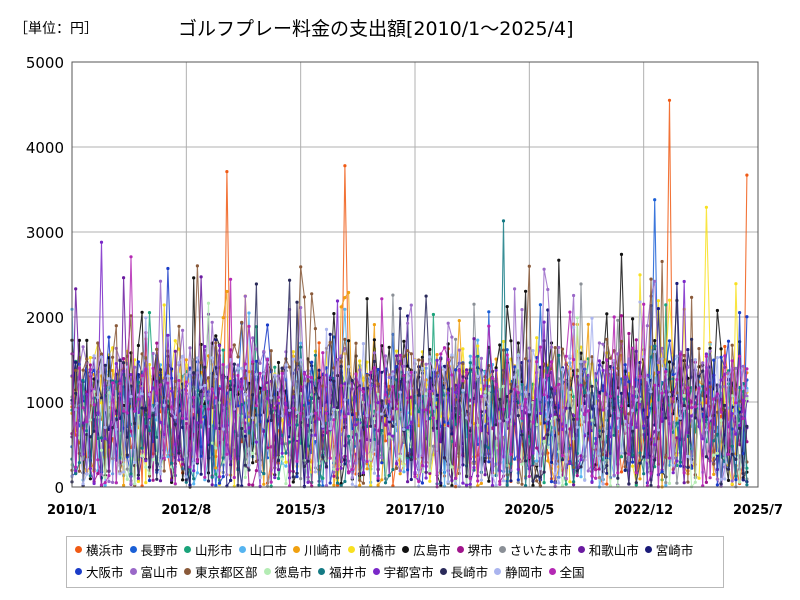  What do you see at coordinates (524, 572) in the screenshot?
I see `legend-label: 静岡市` at bounding box center [524, 572].